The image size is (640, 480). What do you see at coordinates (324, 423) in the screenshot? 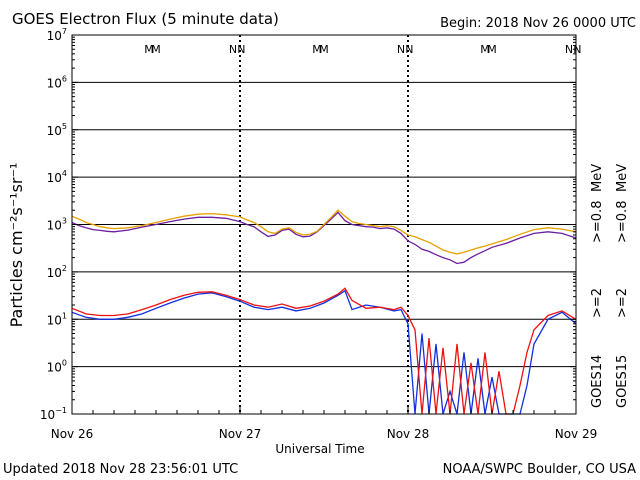
I see `x-axis: Nov 26 Nov 27 Nov 28 Nov 29` at bounding box center [324, 423].